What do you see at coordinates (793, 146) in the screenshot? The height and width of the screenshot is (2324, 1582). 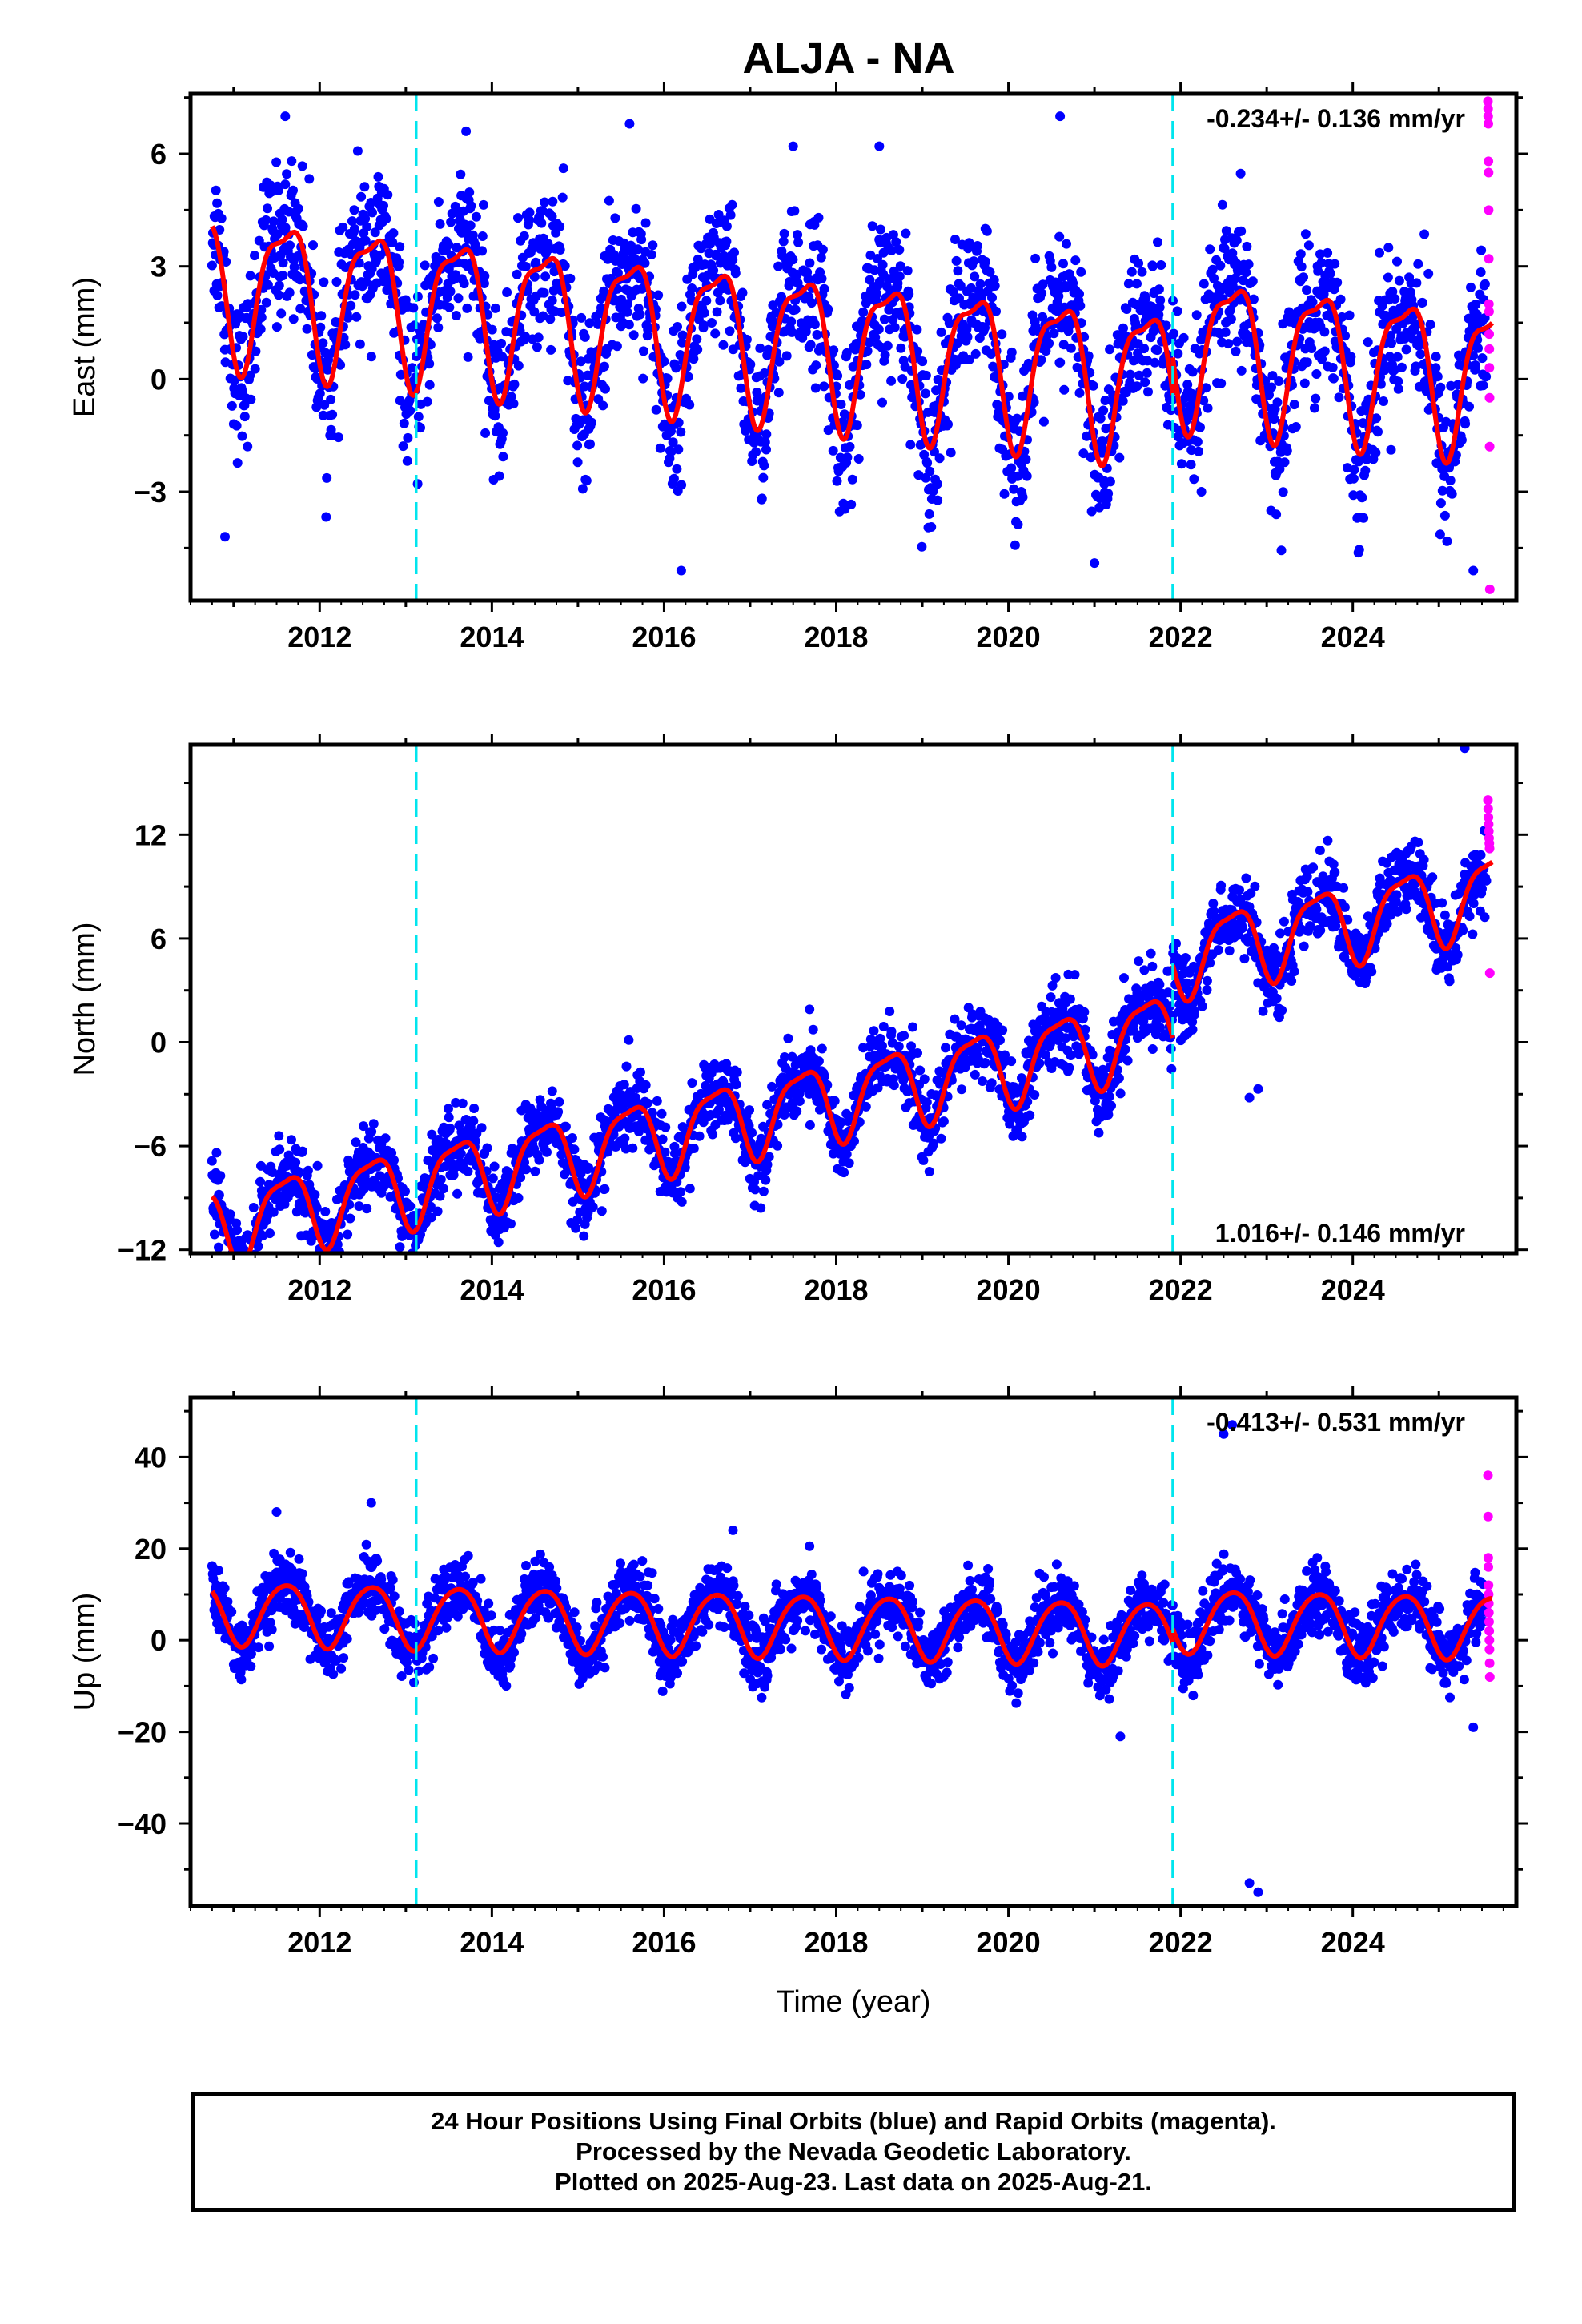 I see `east-final-orbit-outlier` at bounding box center [793, 146].